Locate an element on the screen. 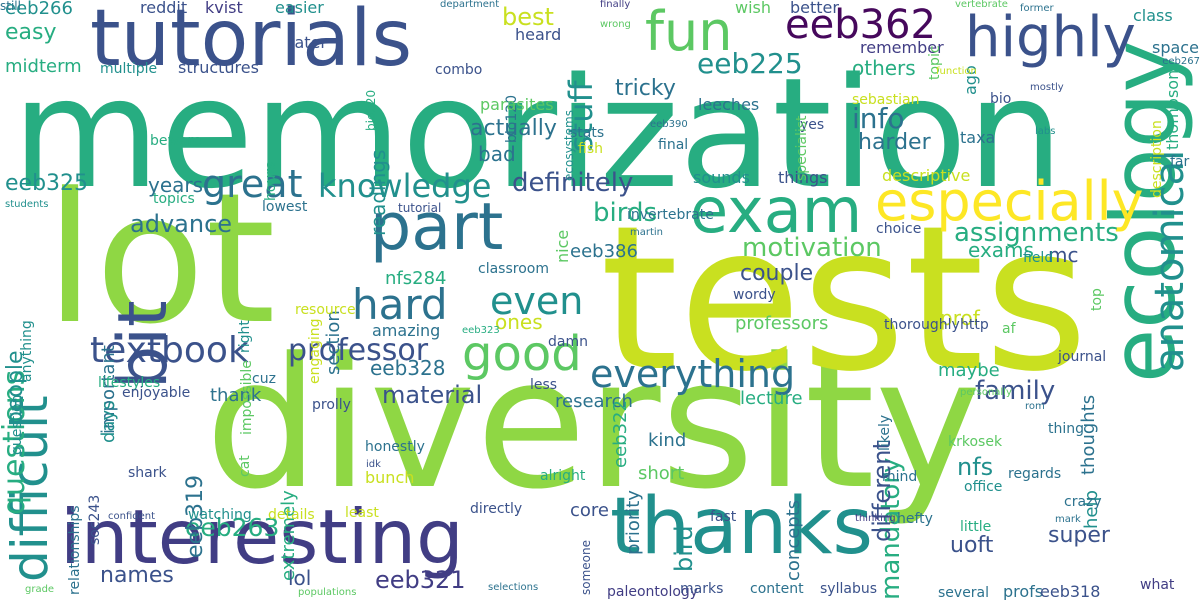  cloud-word: eeb225 is located at coordinates (750, 63).